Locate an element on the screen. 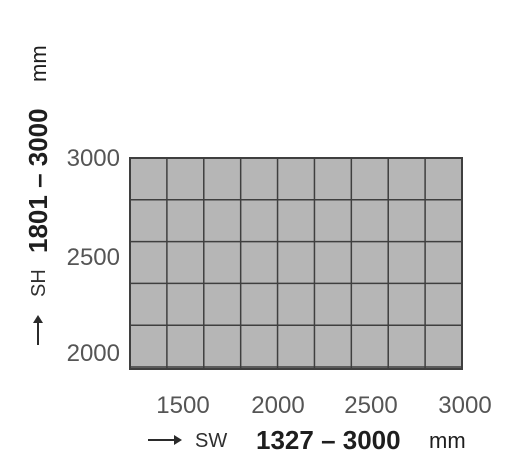  x-tick-label: 2000 is located at coordinates (277, 405).